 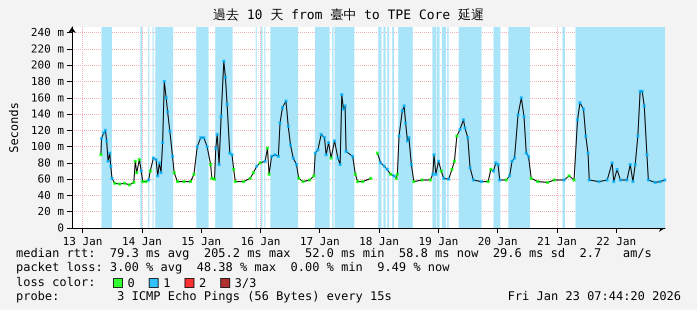 What do you see at coordinates (348, 15) in the screenshot?
I see `chart-title: 過去 10 天 from 臺中 to TPE Core 延遲` at bounding box center [348, 15].